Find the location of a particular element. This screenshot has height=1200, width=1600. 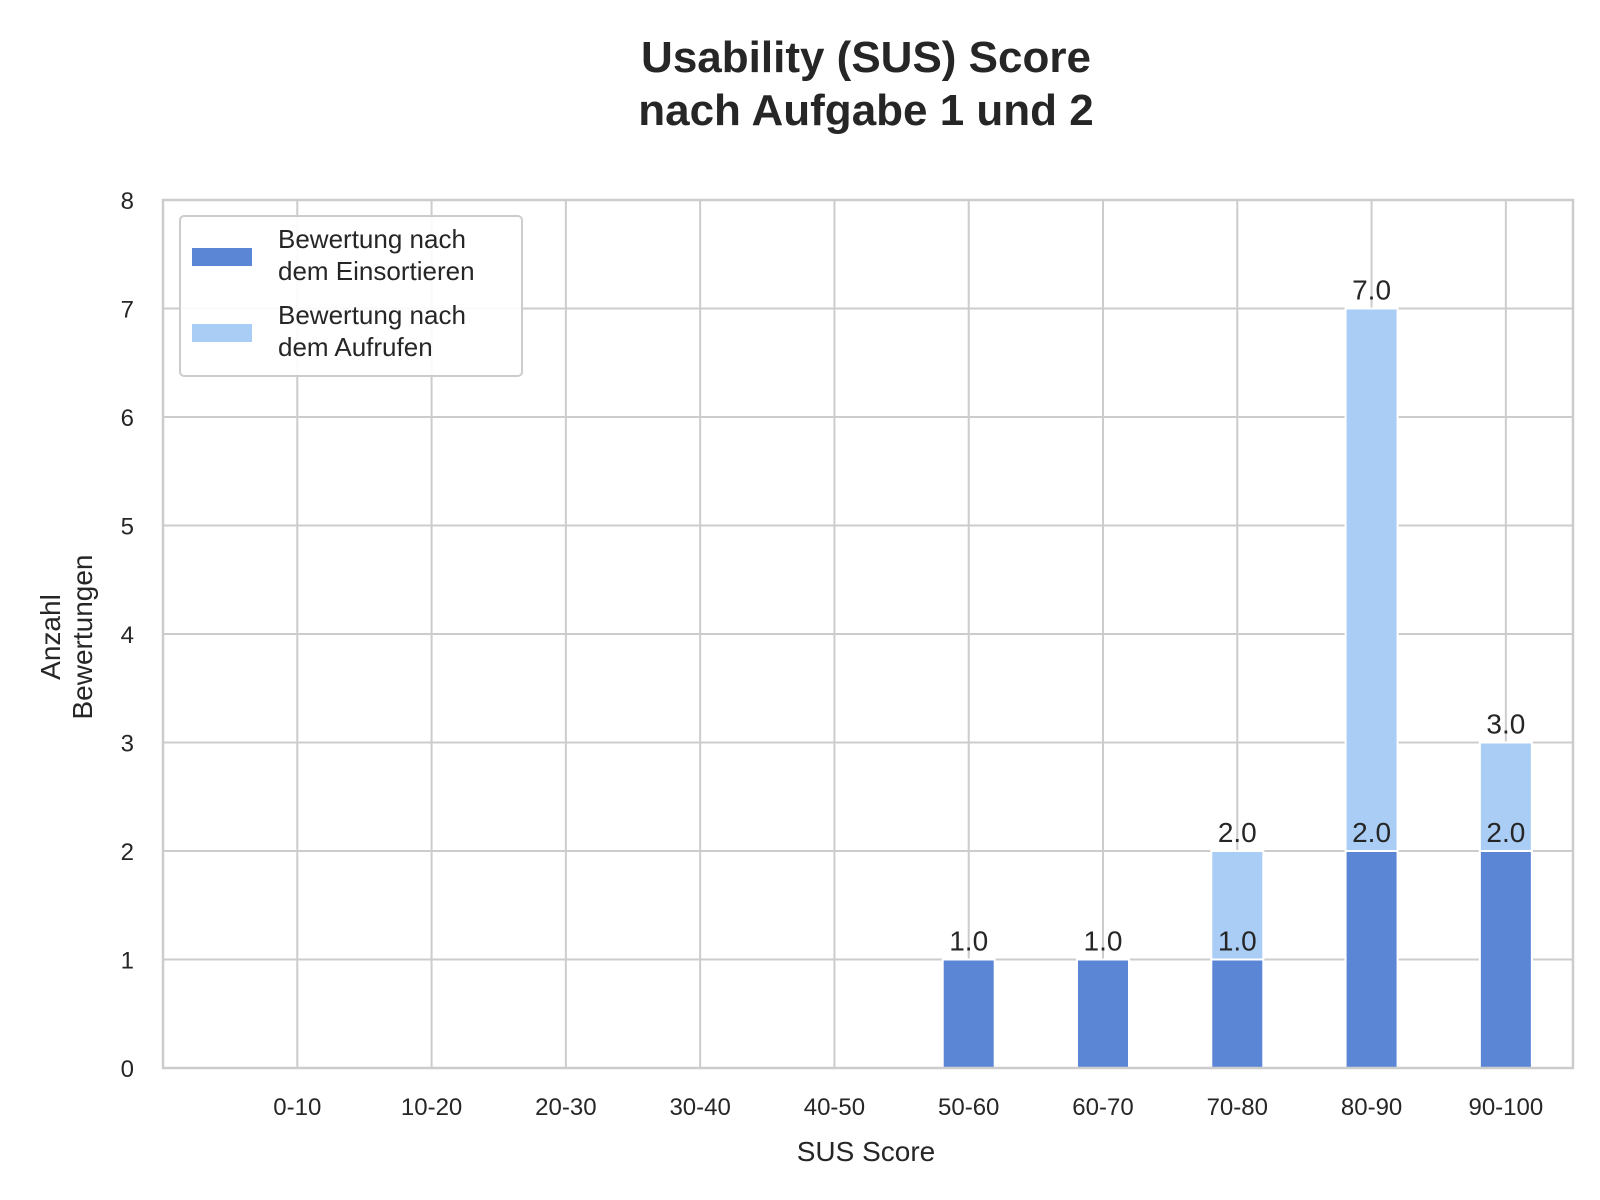

y-tick-label: 2 is located at coordinates (127, 852).